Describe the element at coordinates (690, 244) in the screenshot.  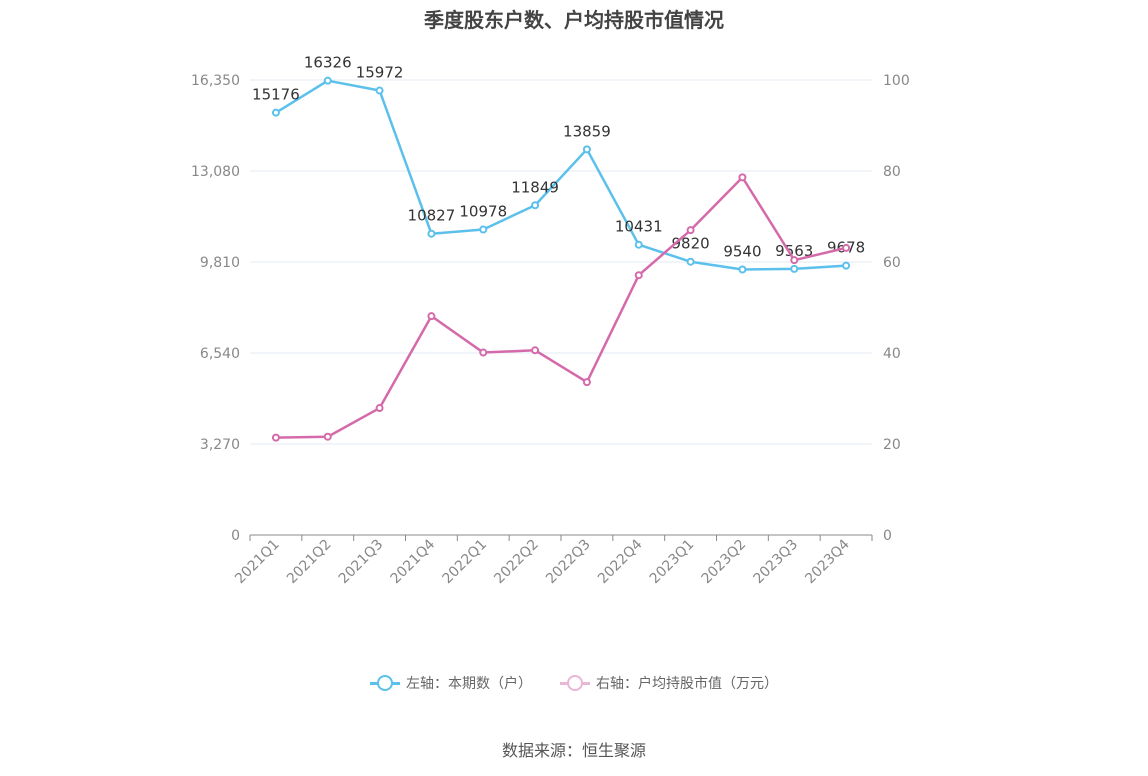
I see `data-label-households: 9820` at that location.